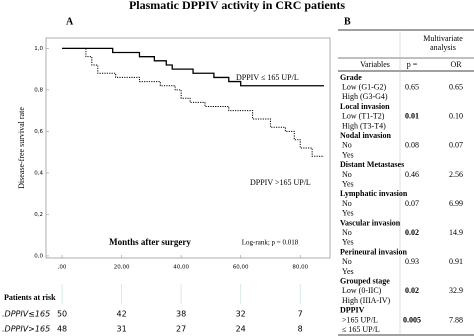 The image size is (474, 336). What do you see at coordinates (366, 300) in the screenshot?
I see `table-row-label: High (IIIA-IV)` at bounding box center [366, 300].